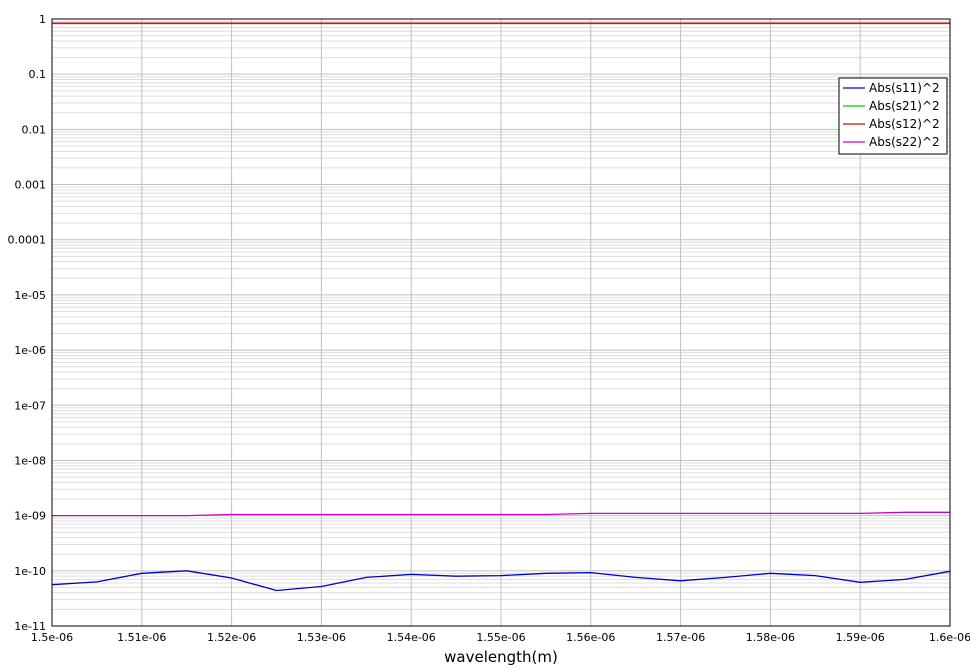 The height and width of the screenshot is (671, 970). I want to click on x-tick-label: 1.51e-06, so click(141, 637).